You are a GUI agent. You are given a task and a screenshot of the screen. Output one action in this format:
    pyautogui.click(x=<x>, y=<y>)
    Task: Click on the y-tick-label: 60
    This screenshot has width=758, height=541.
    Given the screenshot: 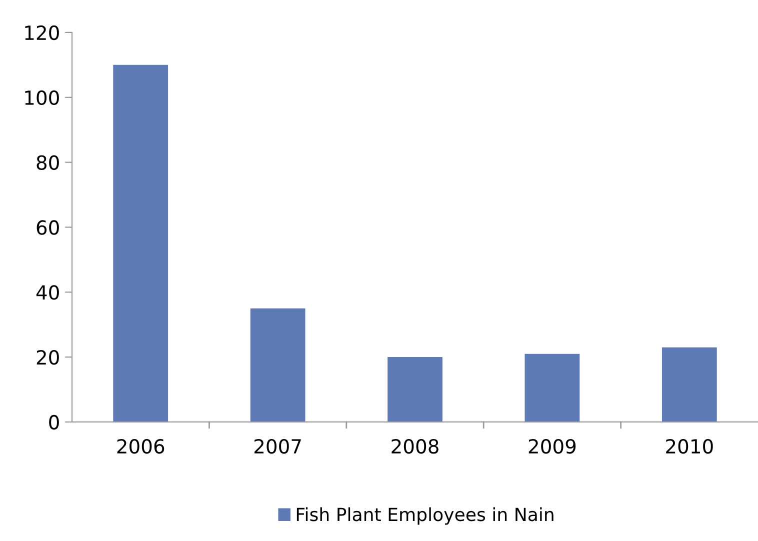 What is the action you would take?
    pyautogui.click(x=47, y=227)
    